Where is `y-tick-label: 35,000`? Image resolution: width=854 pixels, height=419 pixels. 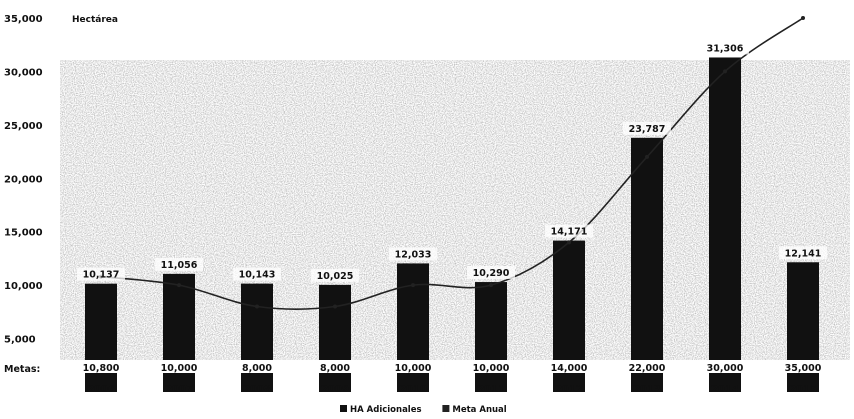
y-tick-label: 35,000 is located at coordinates (23, 19).